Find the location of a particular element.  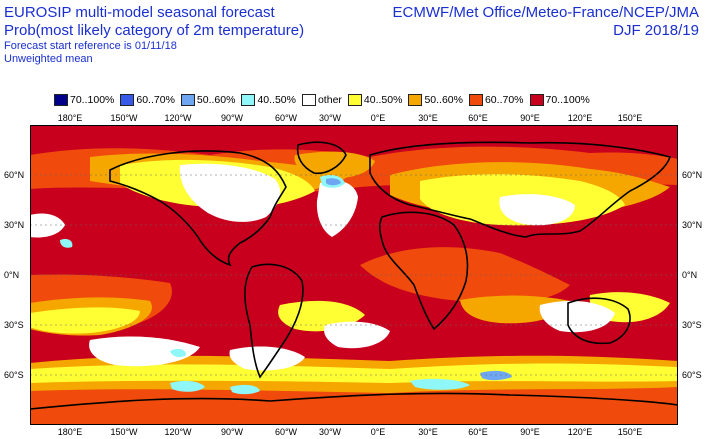

legend-item: other is located at coordinates (321, 100).